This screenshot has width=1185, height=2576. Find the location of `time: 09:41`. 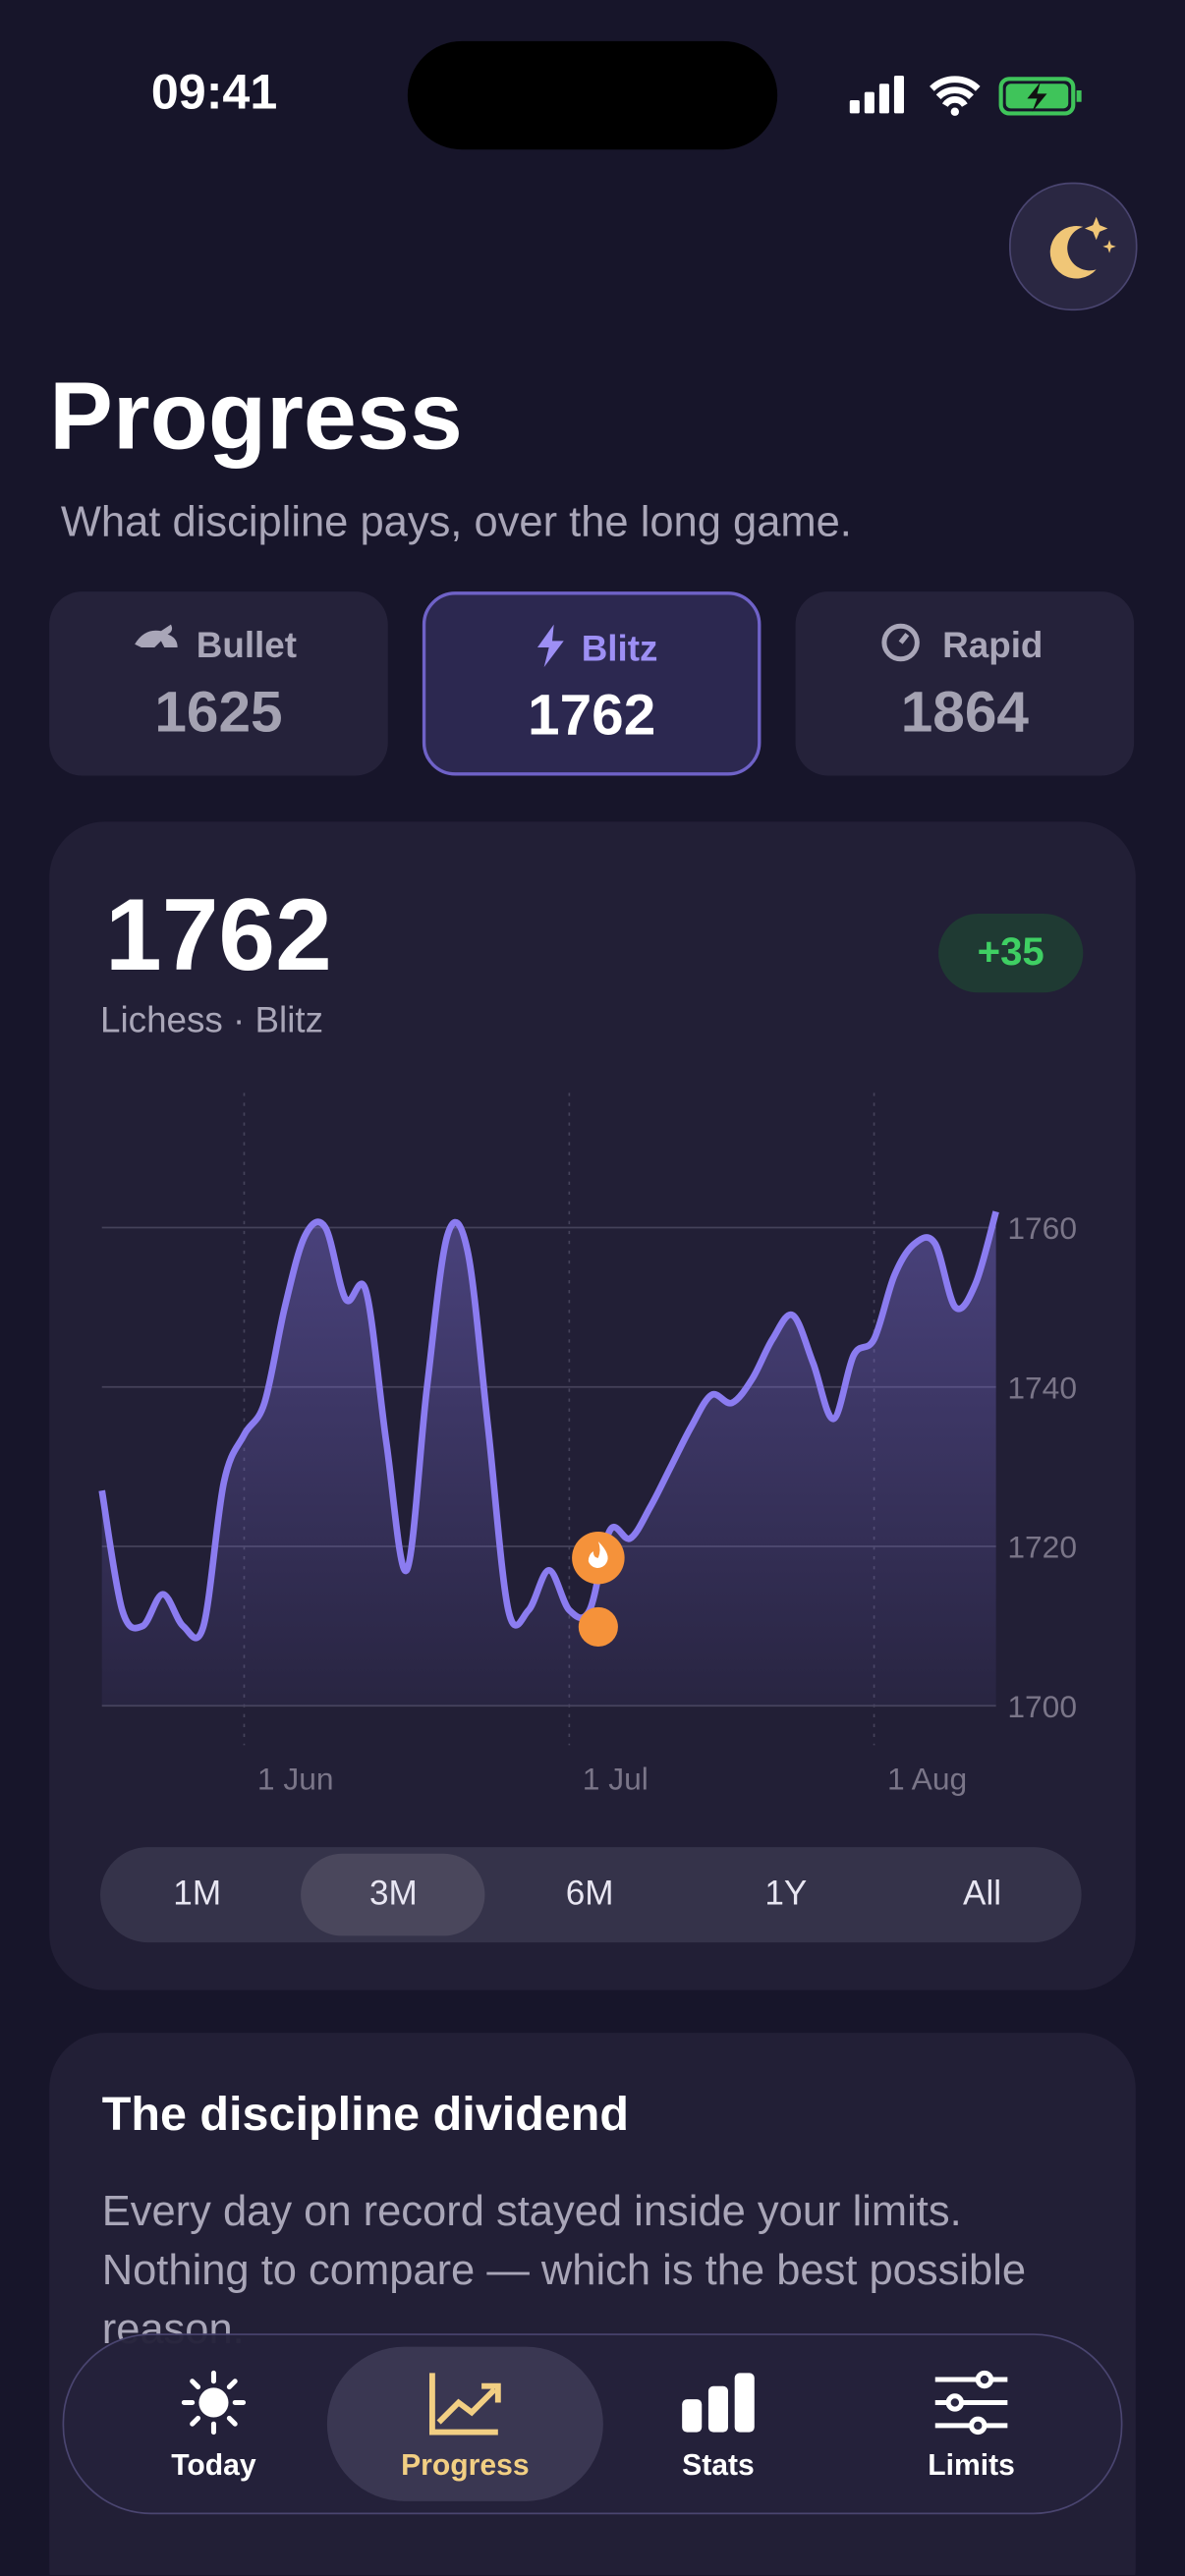

time: 09:41 is located at coordinates (214, 93).